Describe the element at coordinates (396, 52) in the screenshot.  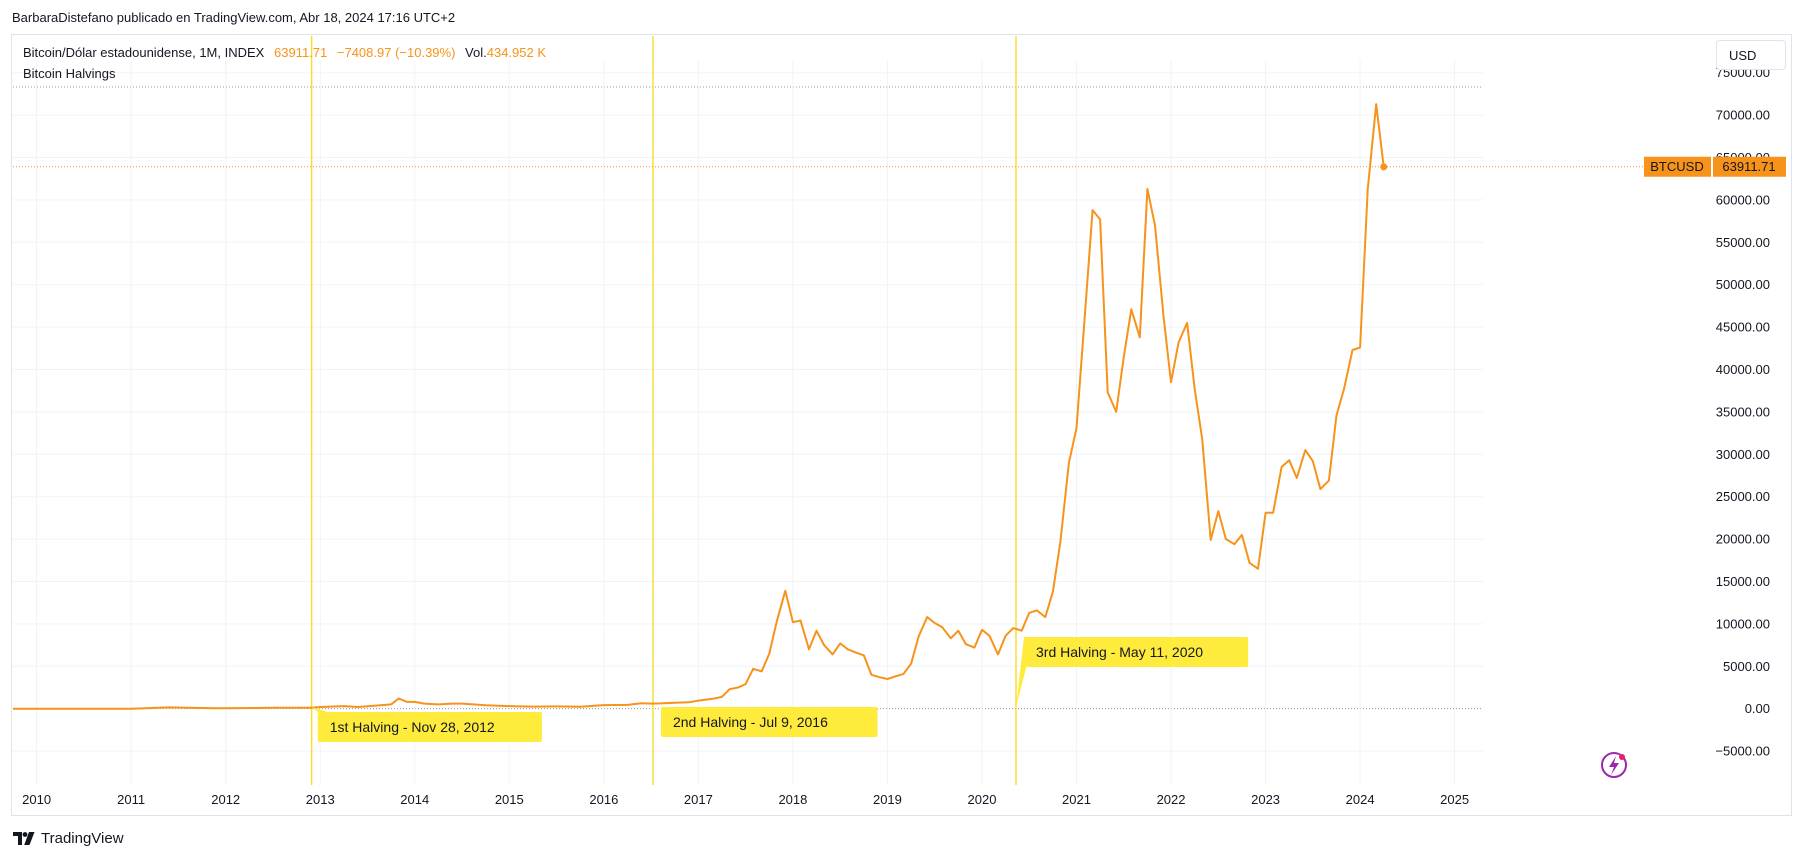
I see `legend-change: −7408.97 (−10.39%)` at that location.